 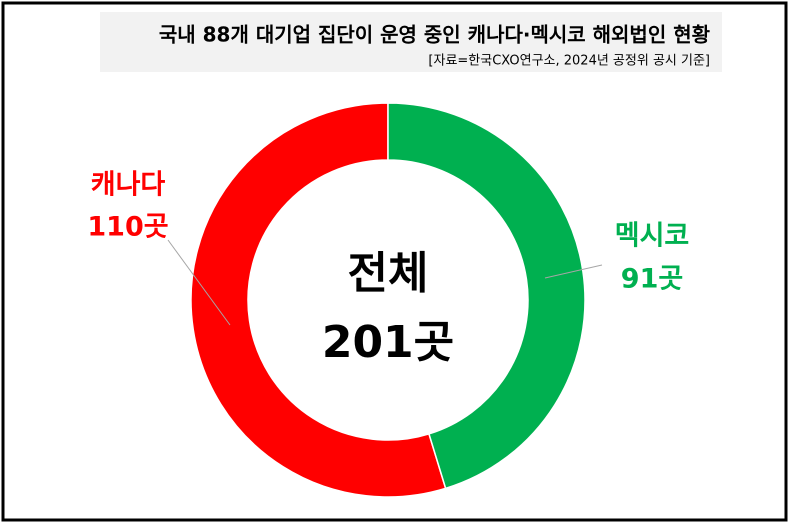 What do you see at coordinates (128, 185) in the screenshot?
I see `category-label: 캐나다` at bounding box center [128, 185].